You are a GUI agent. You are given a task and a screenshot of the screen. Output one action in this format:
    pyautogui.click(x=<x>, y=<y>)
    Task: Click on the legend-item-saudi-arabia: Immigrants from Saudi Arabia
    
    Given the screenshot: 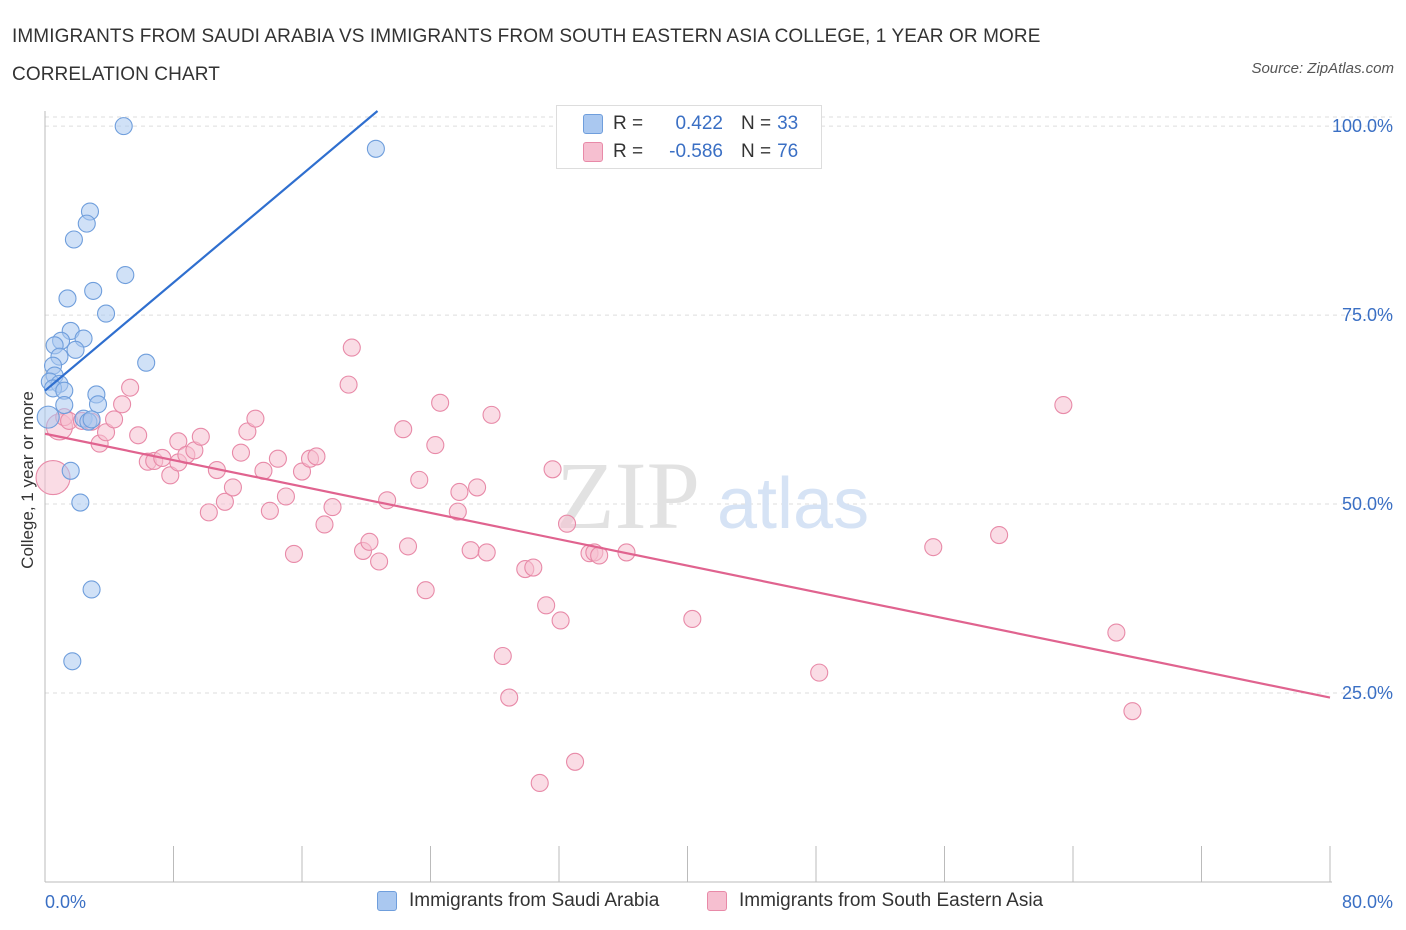 What is the action you would take?
    pyautogui.click(x=518, y=901)
    